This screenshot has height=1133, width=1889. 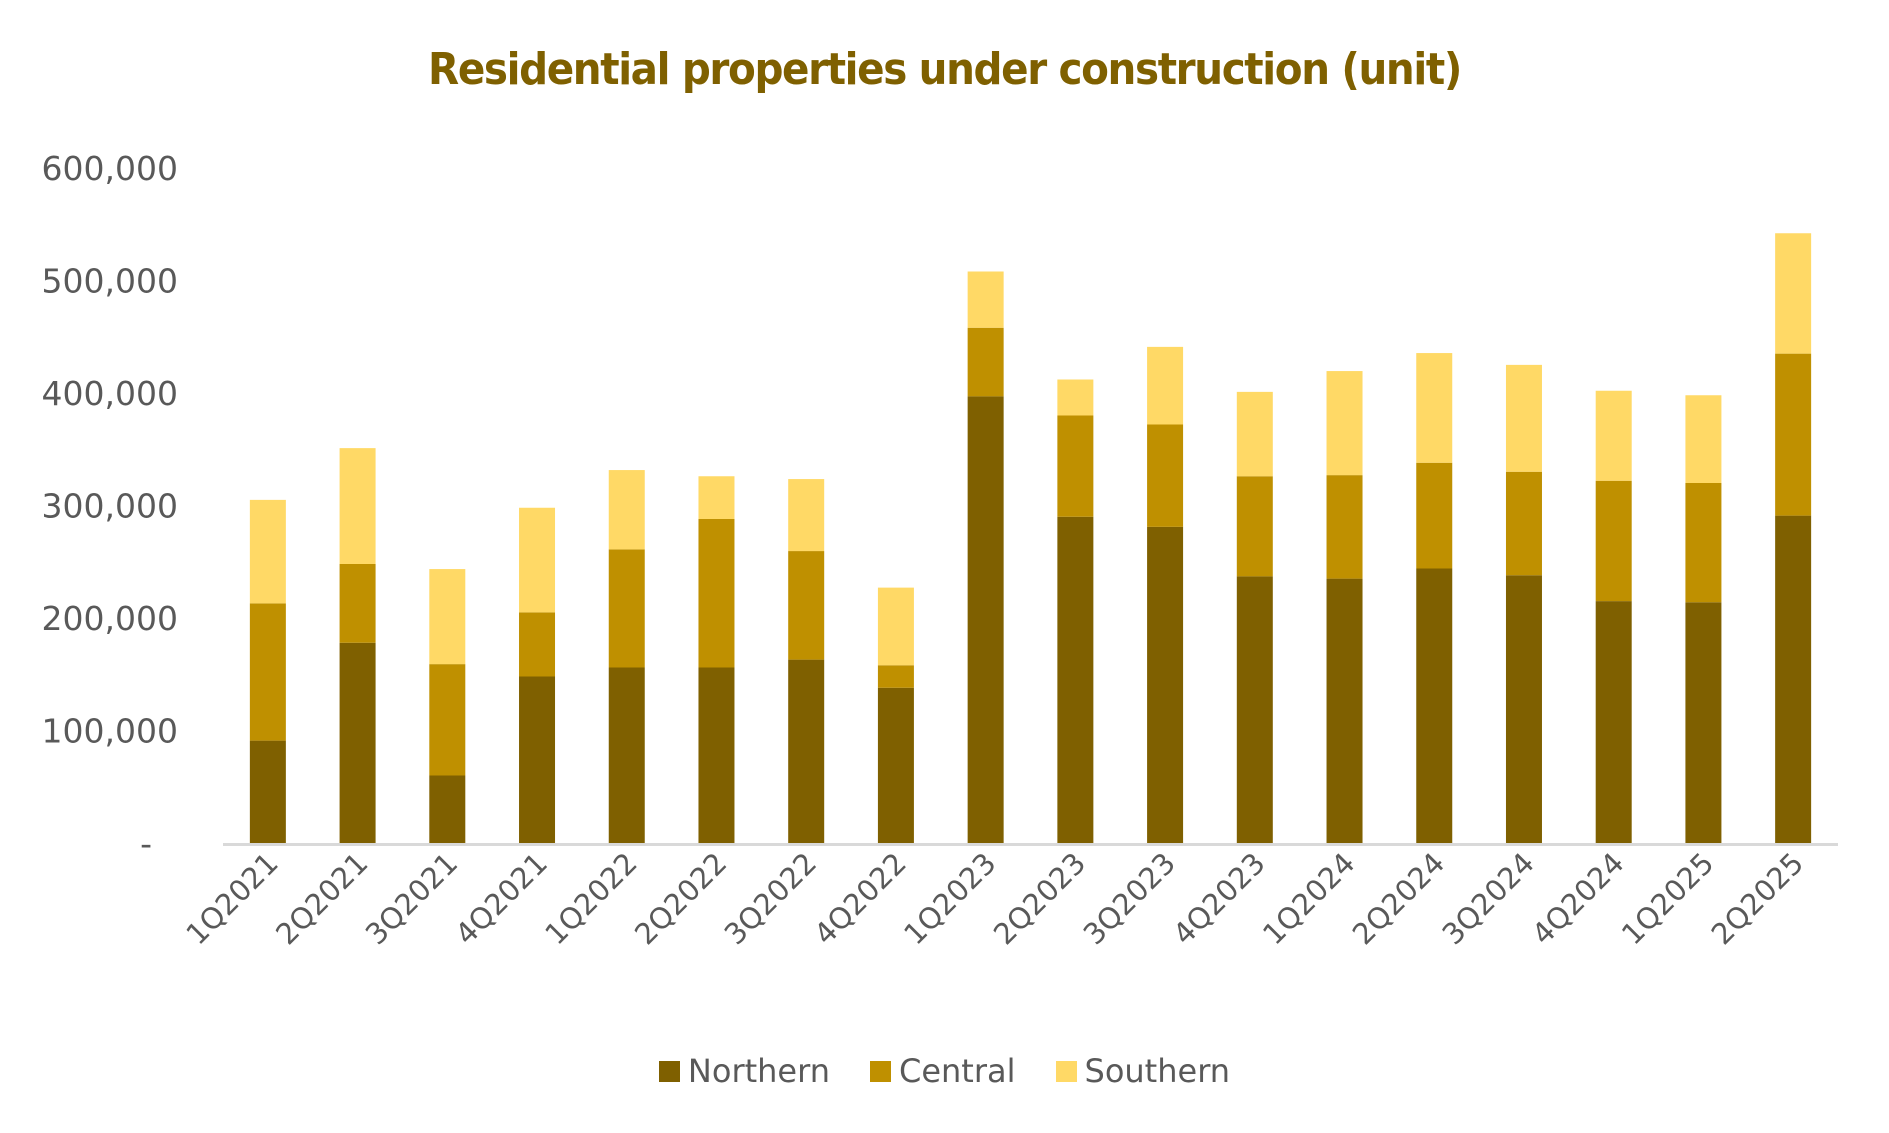 I want to click on legend: Northern Central Southern, so click(x=944, y=1071).